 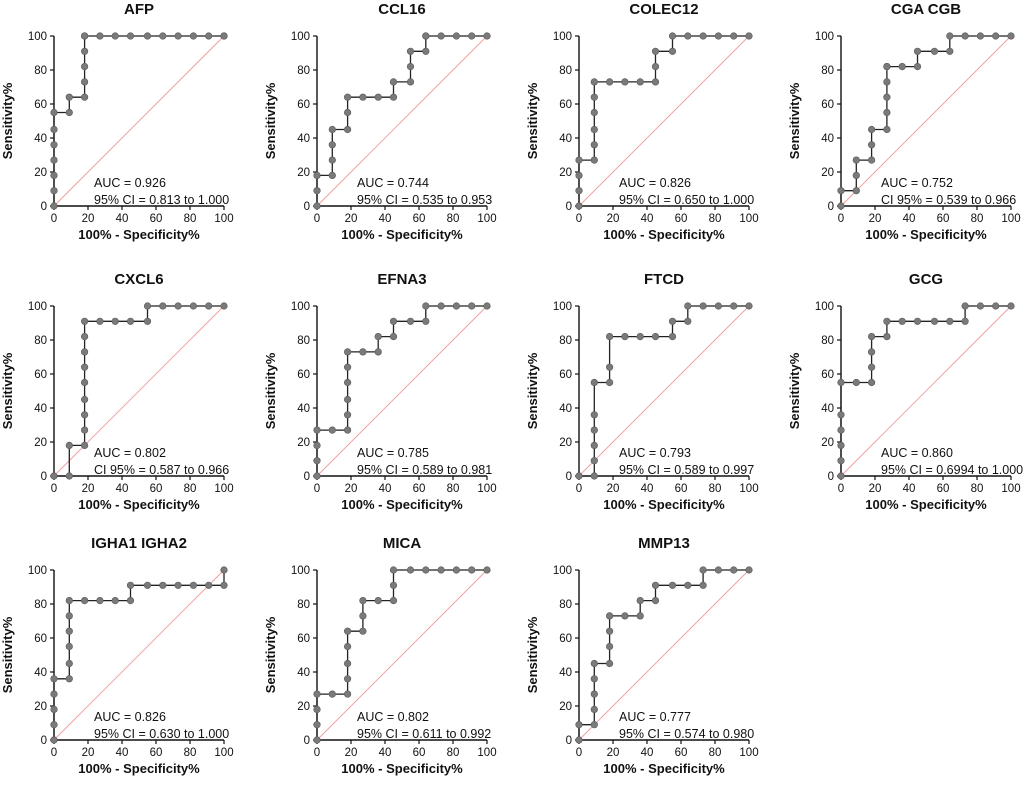 What do you see at coordinates (419, 753) in the screenshot?
I see `chart9-x-tick-label: 60` at bounding box center [419, 753].